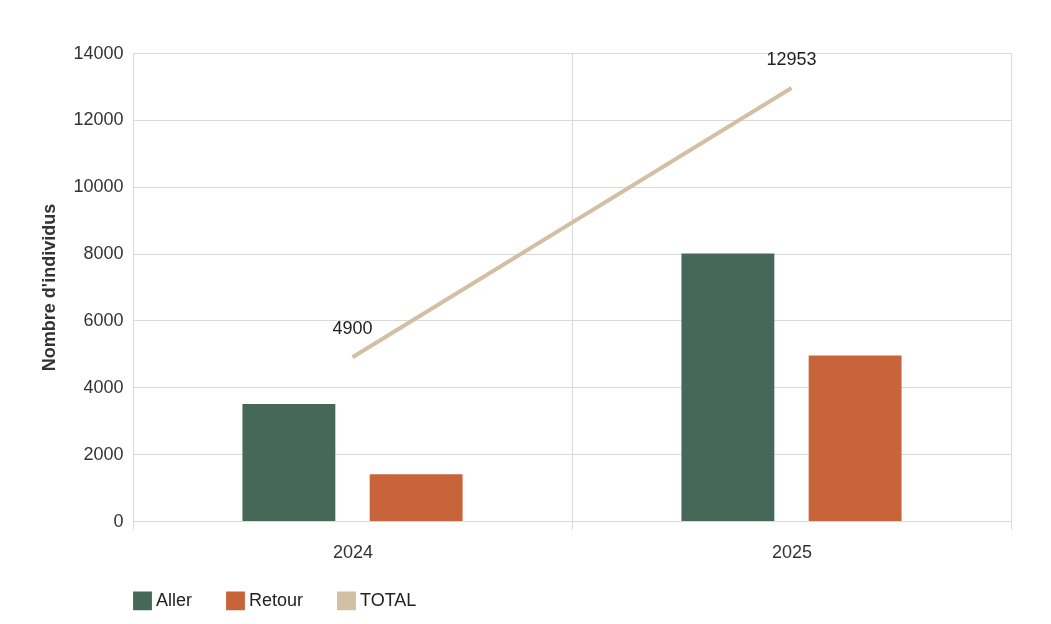 The width and height of the screenshot is (1051, 624). I want to click on legend-label: Aller, so click(174, 599).